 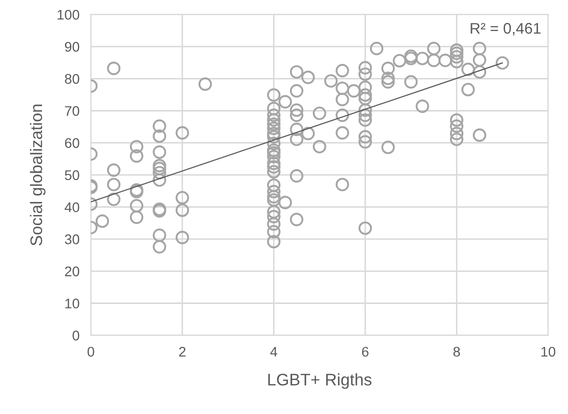 What do you see at coordinates (505, 29) in the screenshot?
I see `annotation: R² = 0,461` at bounding box center [505, 29].